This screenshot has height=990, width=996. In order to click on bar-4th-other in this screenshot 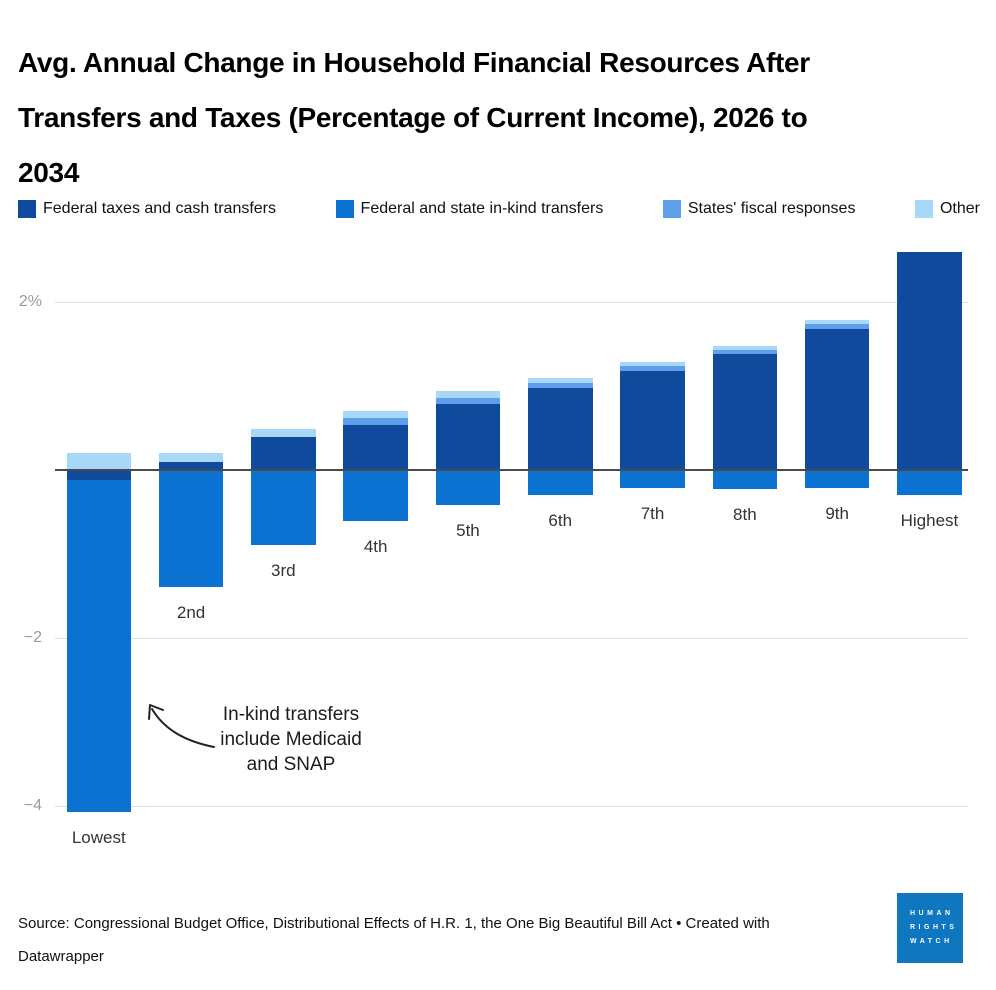, I will do `click(375, 414)`.